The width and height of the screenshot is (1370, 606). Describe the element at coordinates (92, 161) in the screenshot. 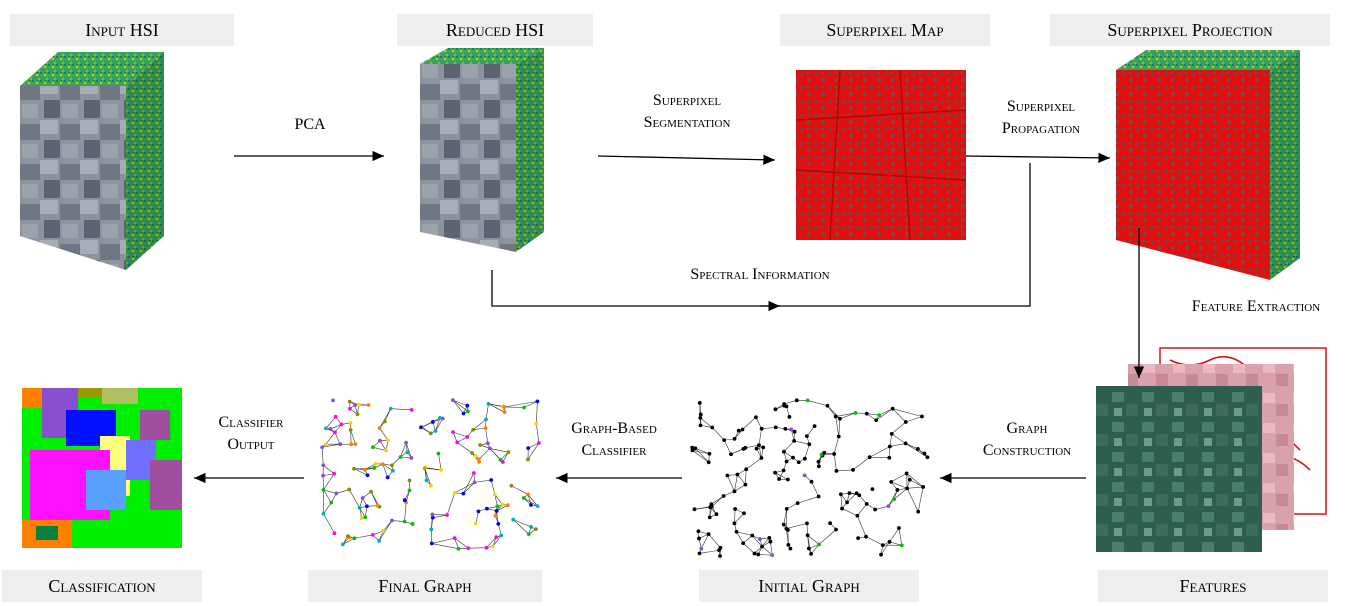

I see `input-hsi-cube` at that location.